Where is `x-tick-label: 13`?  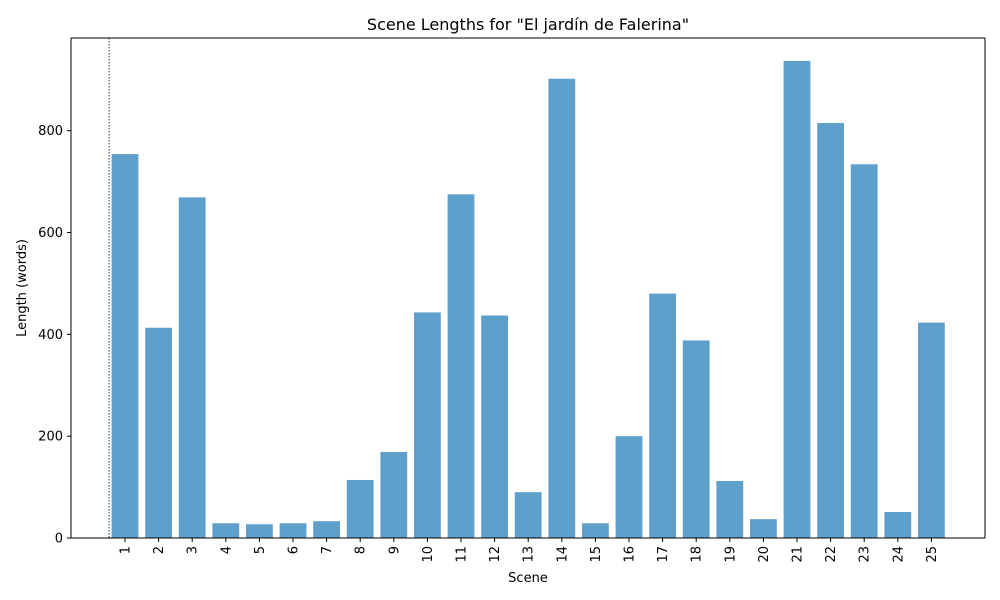
x-tick-label: 13 is located at coordinates (529, 554).